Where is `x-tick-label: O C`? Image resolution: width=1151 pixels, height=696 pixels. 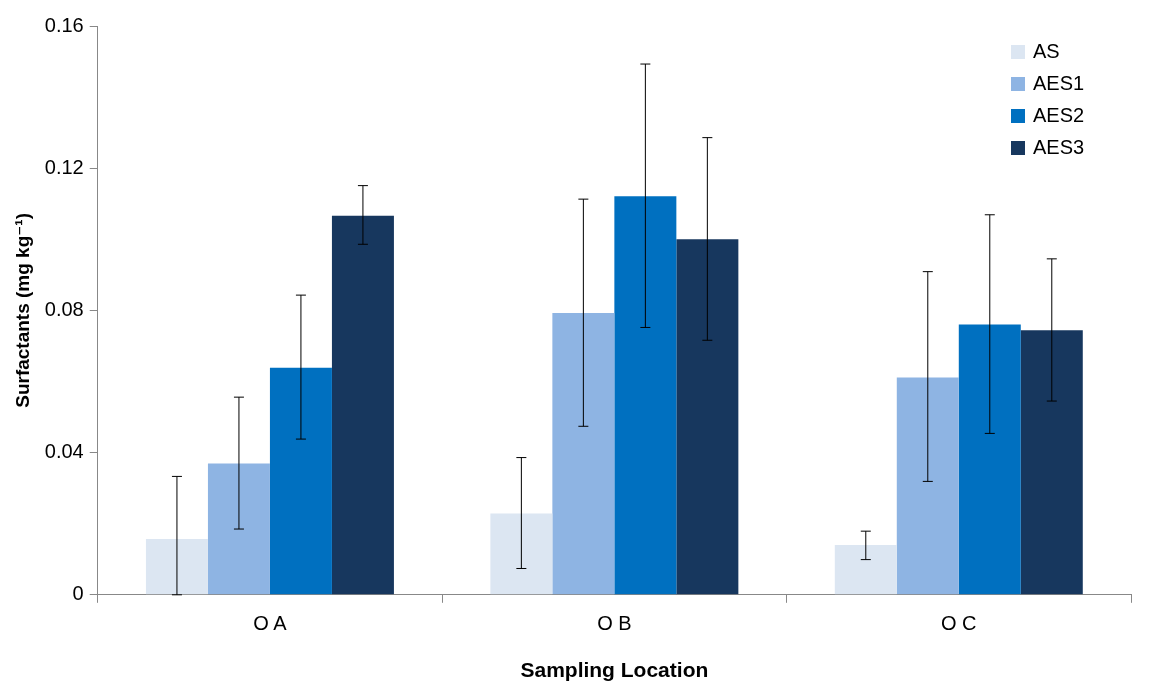
x-tick-label: O C is located at coordinates (959, 623).